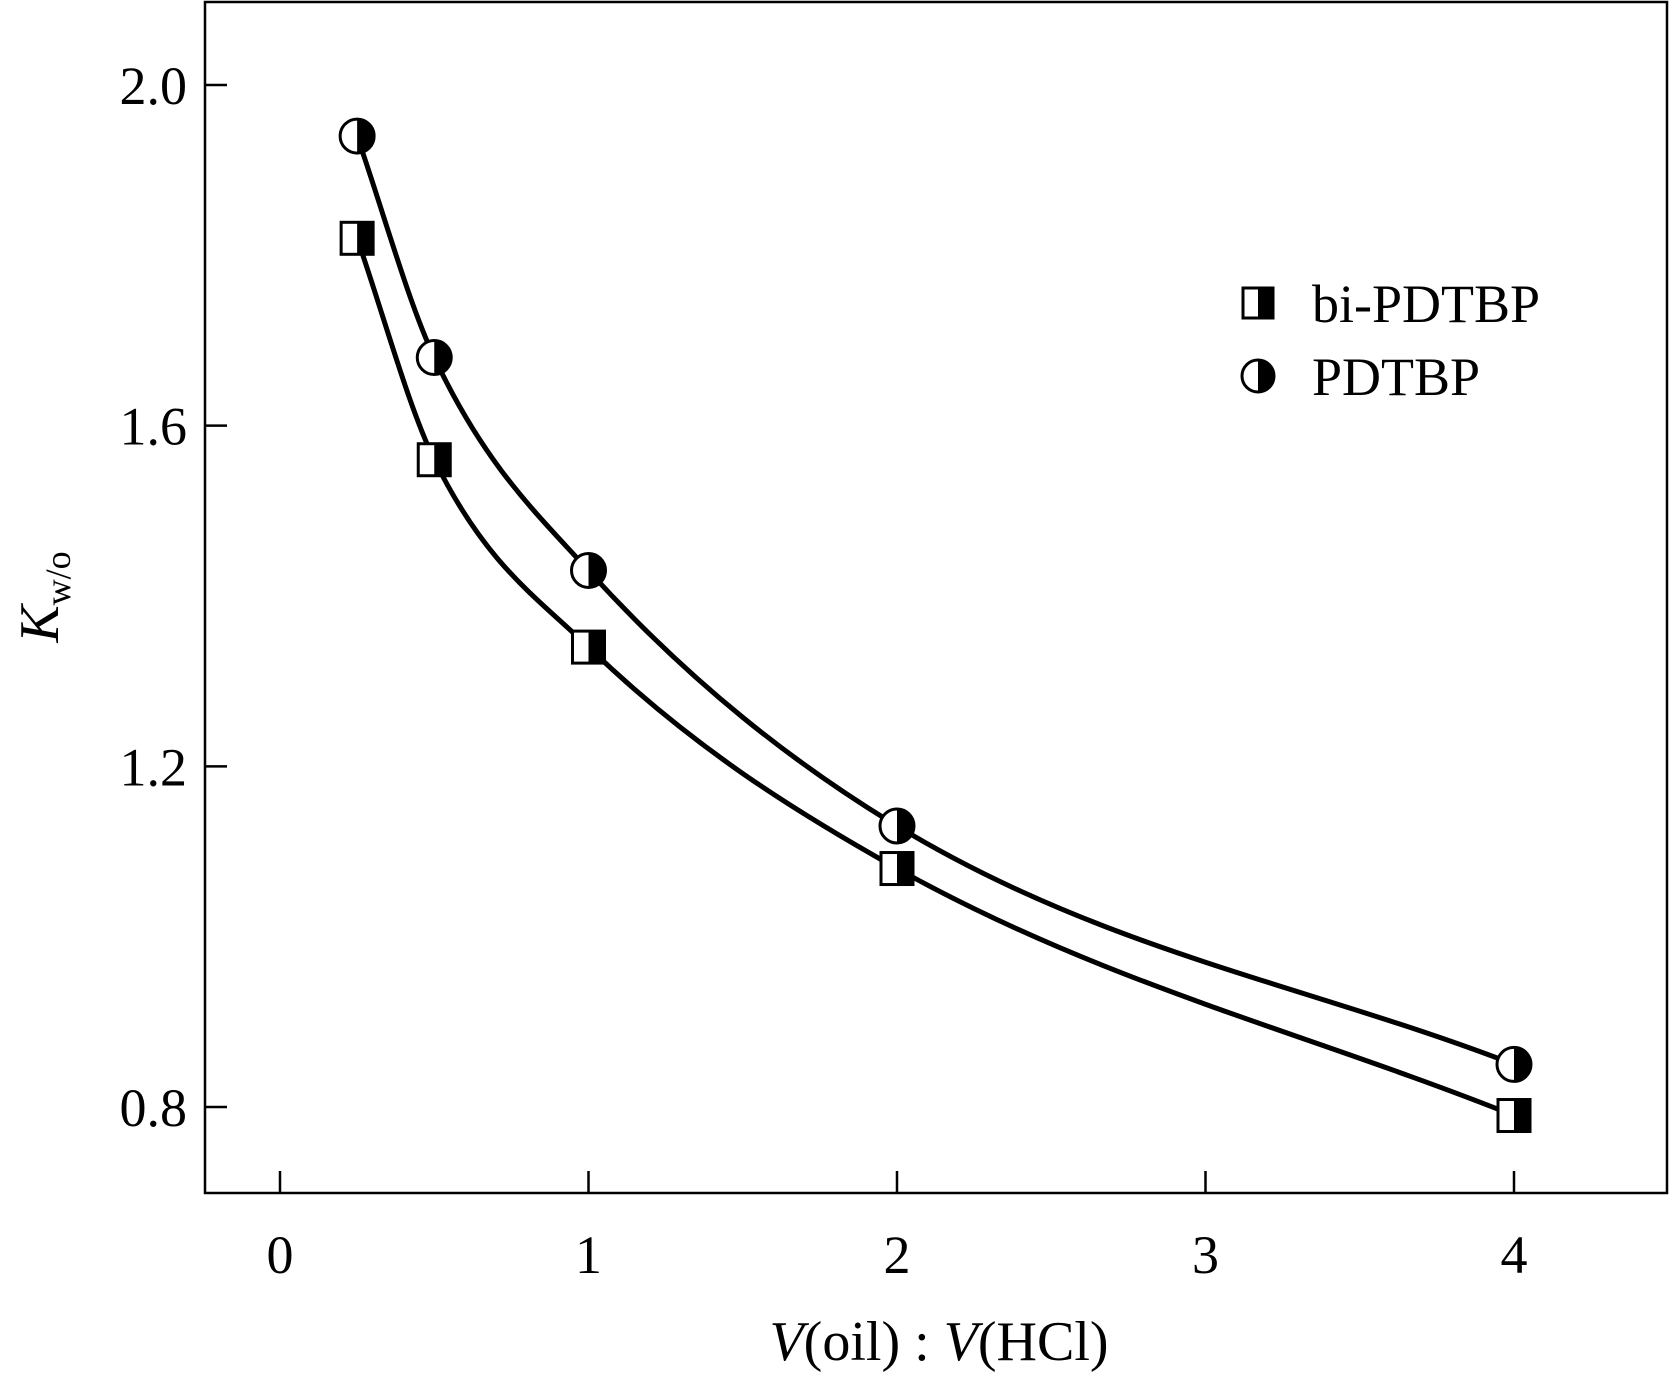 The width and height of the screenshot is (1671, 1377). What do you see at coordinates (154, 427) in the screenshot?
I see `y-tick-label: 1.6` at bounding box center [154, 427].